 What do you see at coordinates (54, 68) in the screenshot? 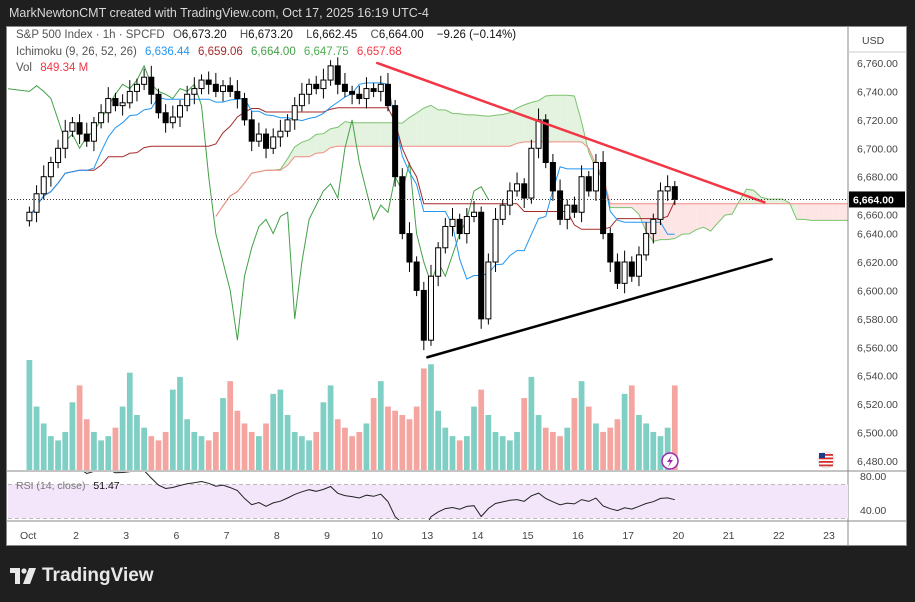
I see `volume-legend: Vol 849.34 M` at bounding box center [54, 68].